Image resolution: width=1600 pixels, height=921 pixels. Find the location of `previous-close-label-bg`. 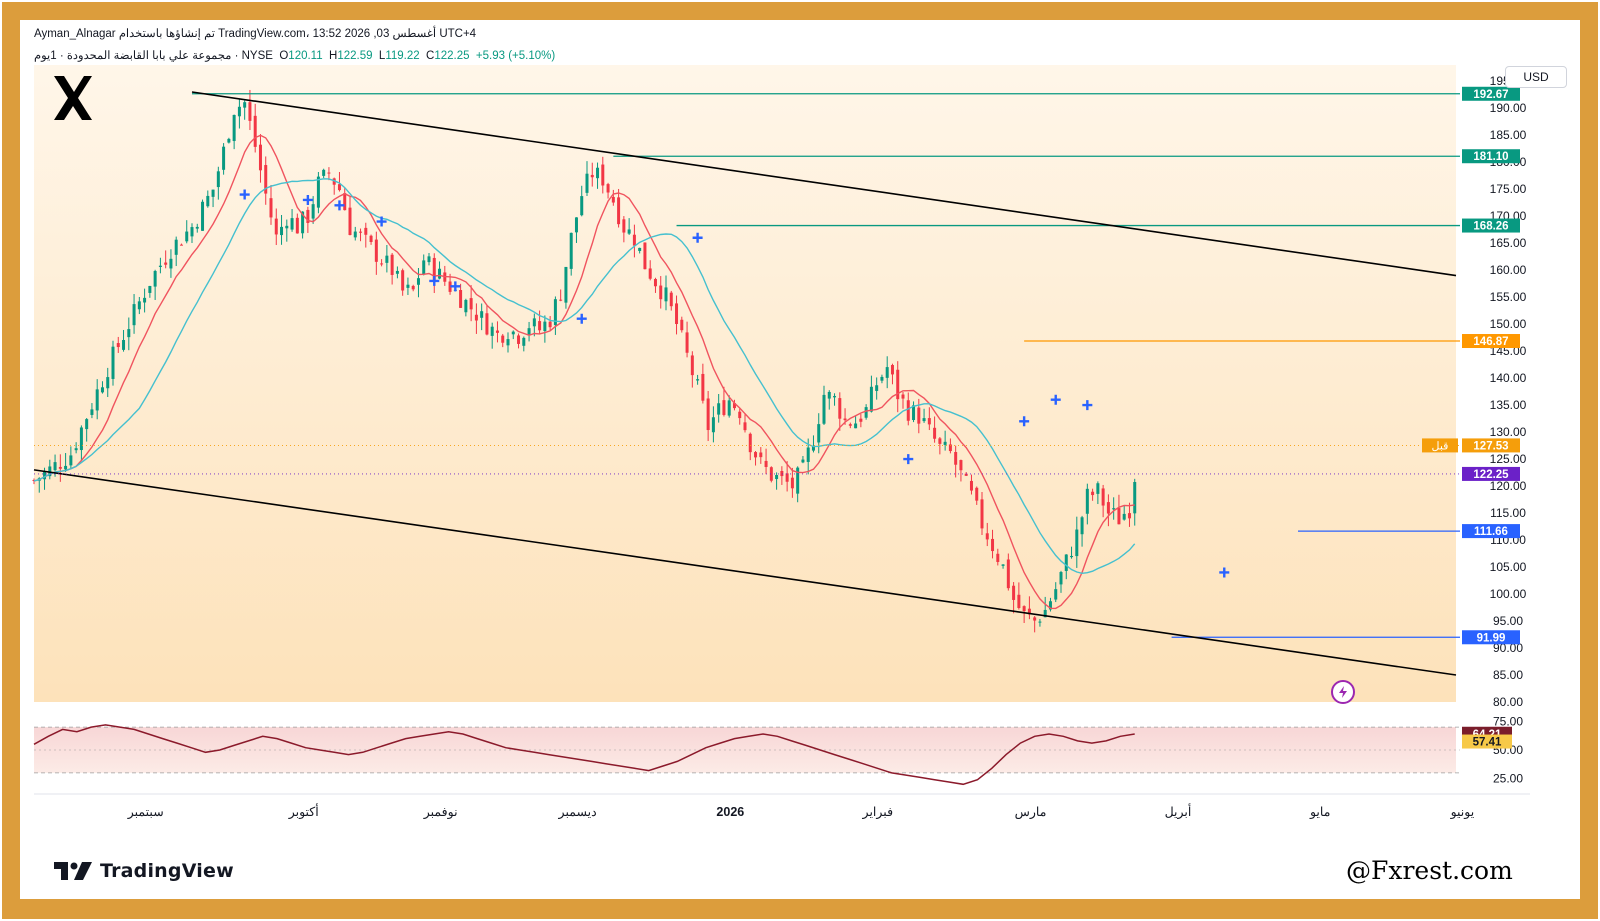

previous-close-label-bg is located at coordinates (1491, 445).